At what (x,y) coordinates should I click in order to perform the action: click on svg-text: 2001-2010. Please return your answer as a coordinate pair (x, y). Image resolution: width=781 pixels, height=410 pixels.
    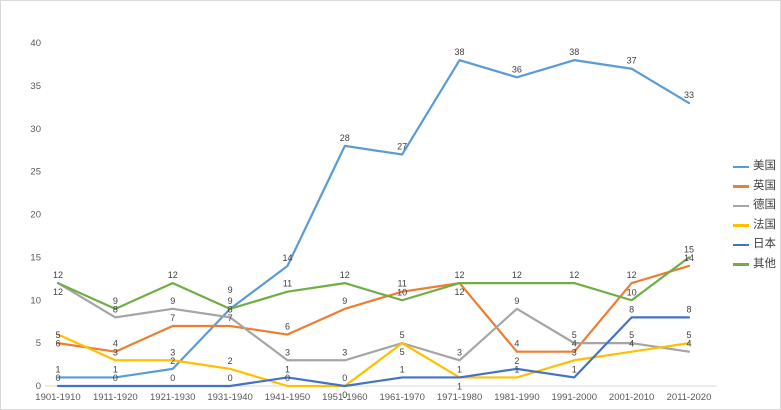
    Looking at the image, I should click on (631, 397).